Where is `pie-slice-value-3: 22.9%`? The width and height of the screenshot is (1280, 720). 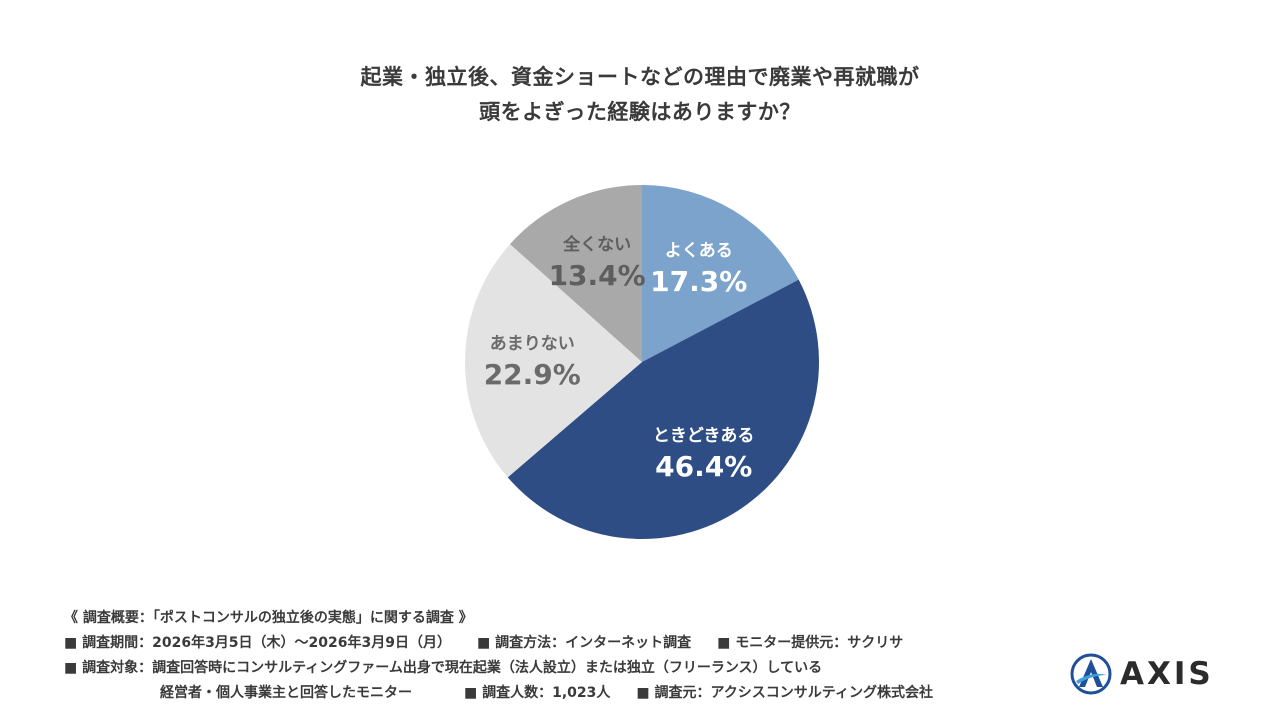 pie-slice-value-3: 22.9% is located at coordinates (532, 374).